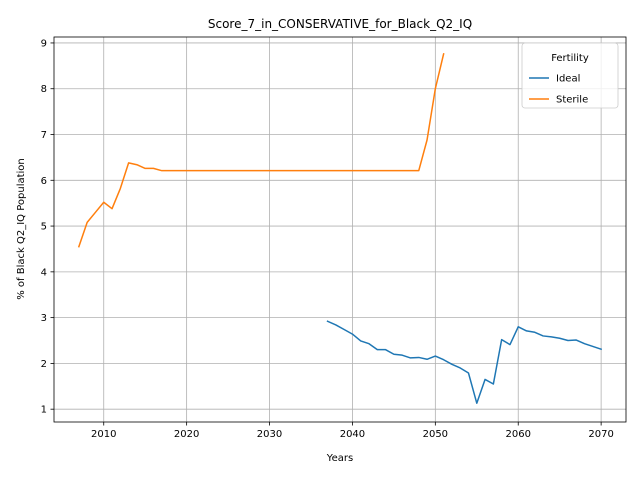 This screenshot has width=640, height=480. I want to click on y-axis-ticks: 1 2 3 4 5 6 7 8 9, so click(47, 227).